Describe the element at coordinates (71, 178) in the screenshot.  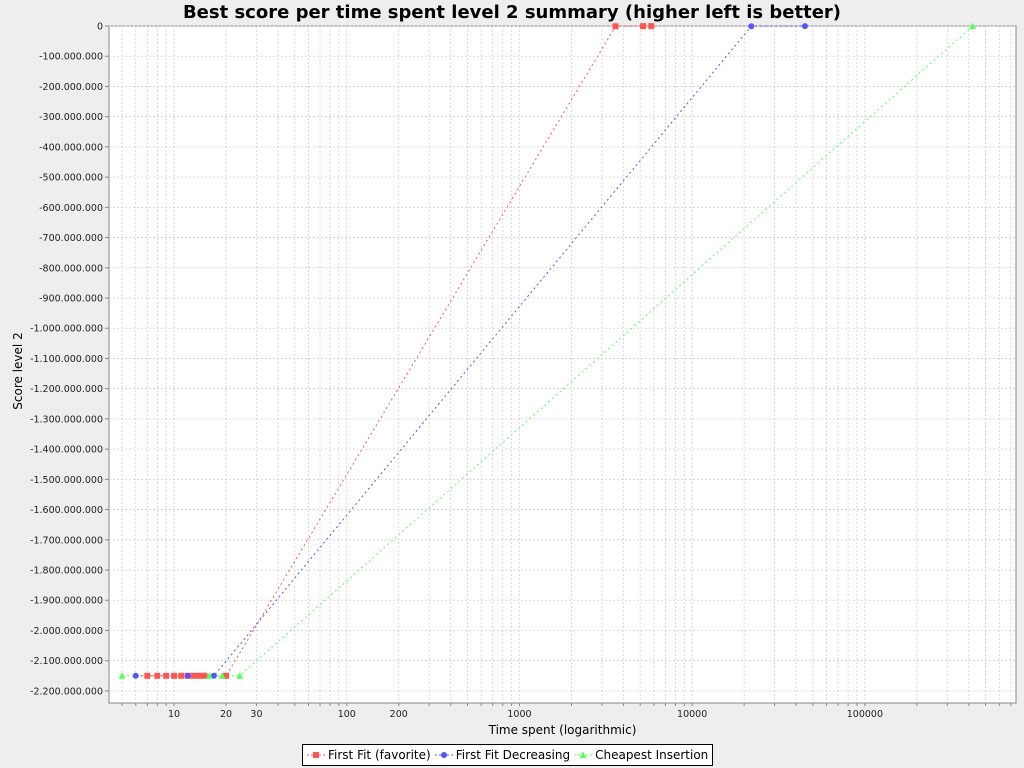
I see `y-tick-label: -500.000.000` at that location.